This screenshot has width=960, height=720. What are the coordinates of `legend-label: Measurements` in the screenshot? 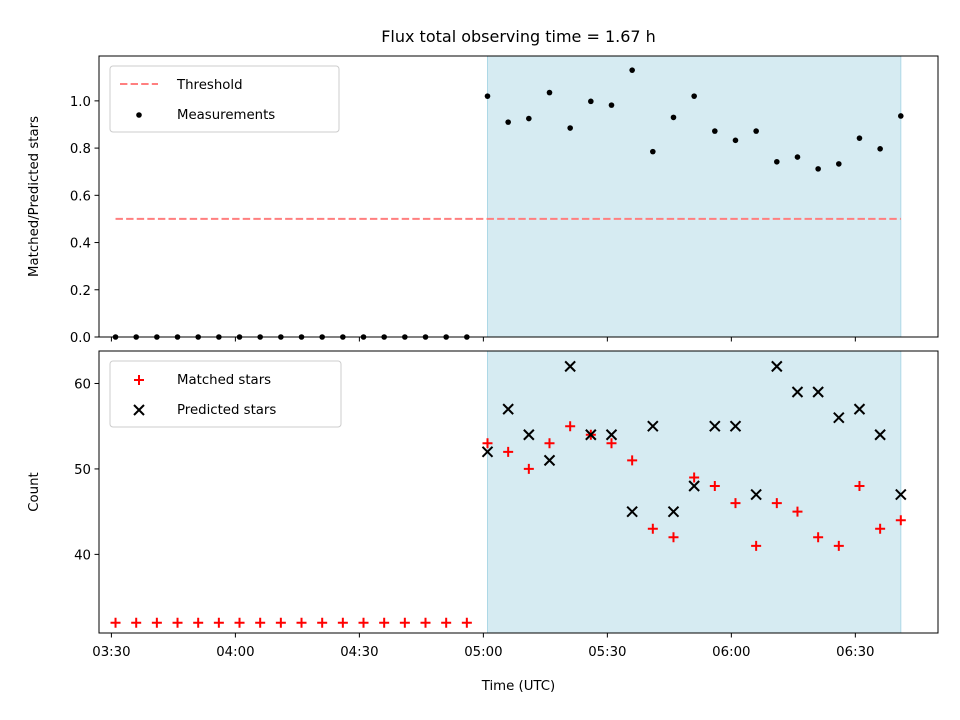 It's located at (226, 115).